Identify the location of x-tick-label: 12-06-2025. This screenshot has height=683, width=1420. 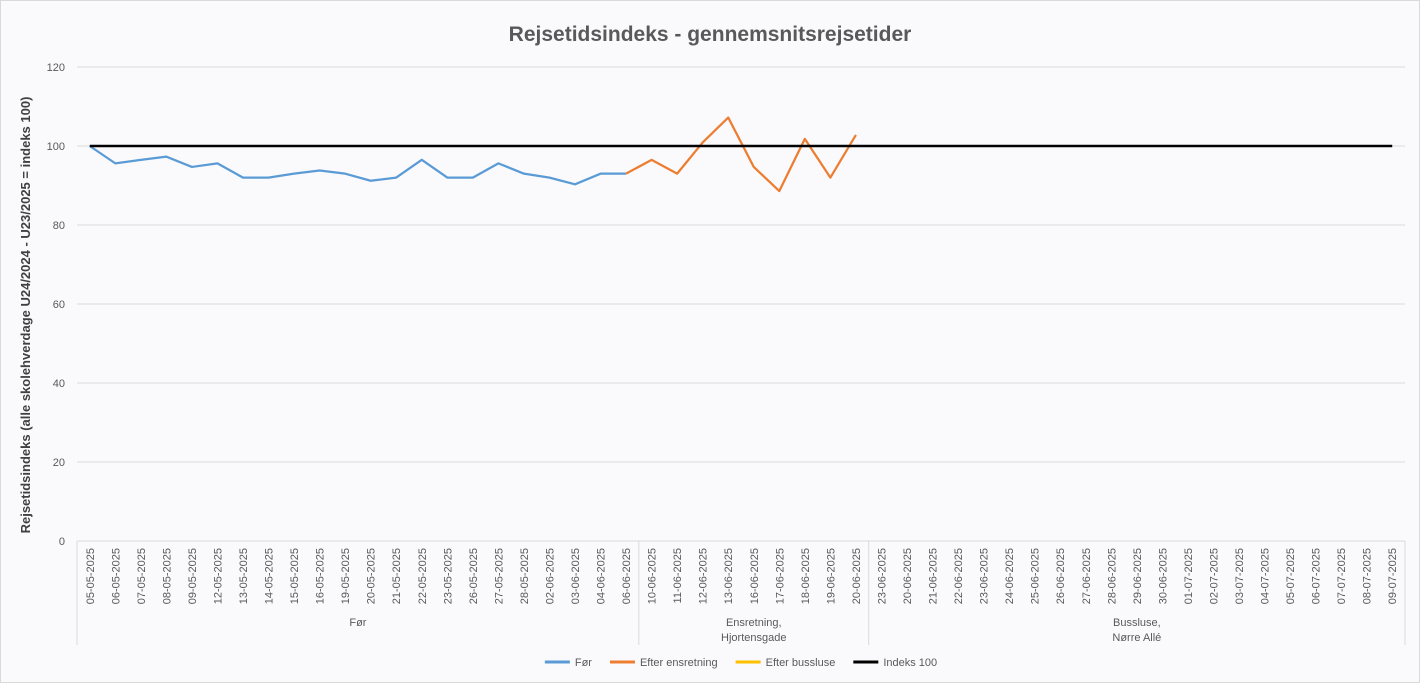
(704, 576).